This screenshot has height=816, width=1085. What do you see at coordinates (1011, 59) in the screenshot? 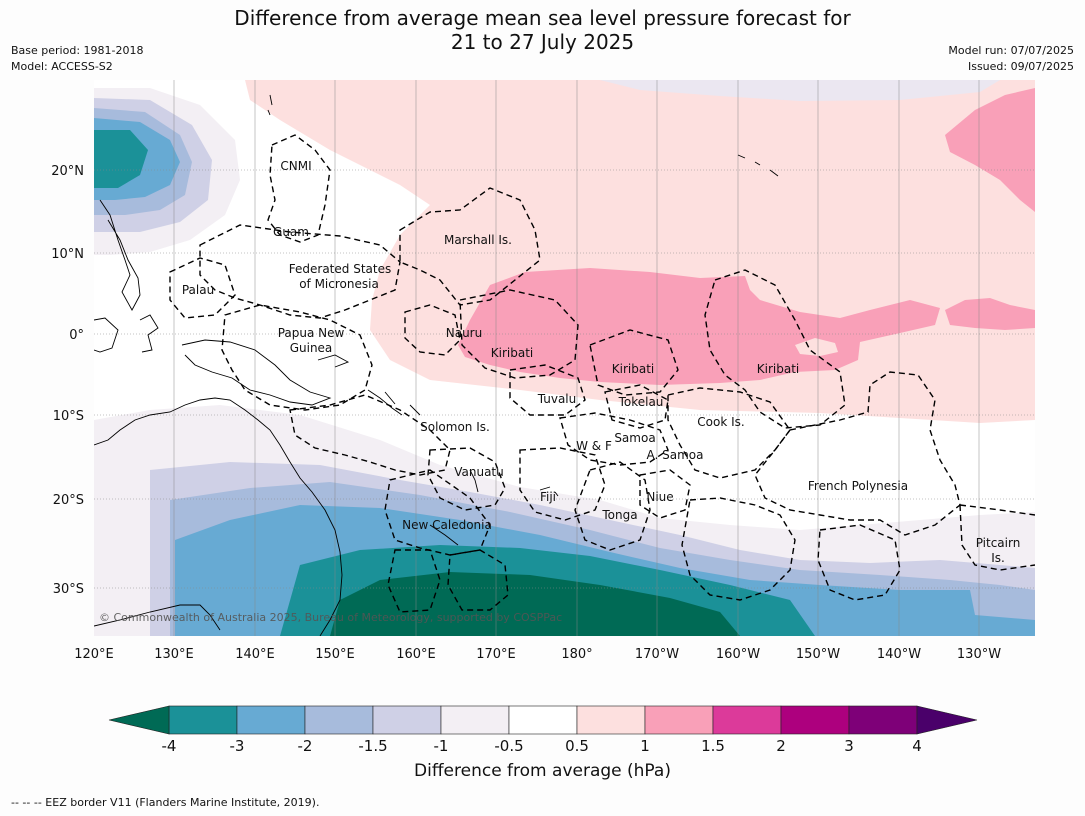
I see `meta-right: Model run: 07/07/2025 Issued: 09/07/2025` at bounding box center [1011, 59].